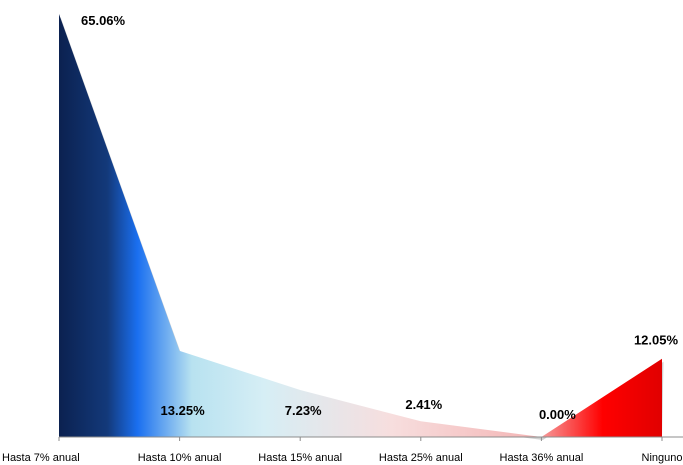  What do you see at coordinates (303, 410) in the screenshot?
I see `data-label: 7.23%` at bounding box center [303, 410].